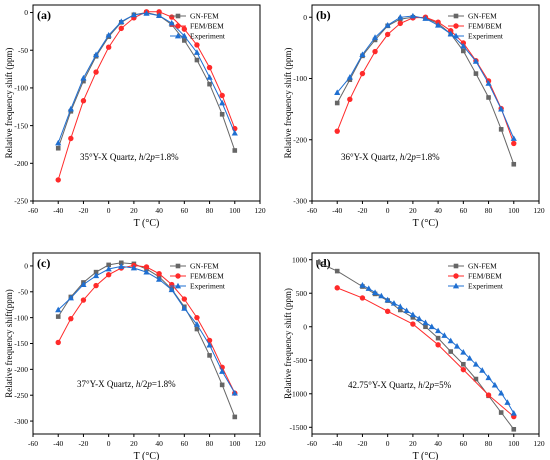 The height and width of the screenshot is (460, 550). What do you see at coordinates (312, 210) in the screenshot?
I see `x-tick-label: -60` at bounding box center [312, 210].